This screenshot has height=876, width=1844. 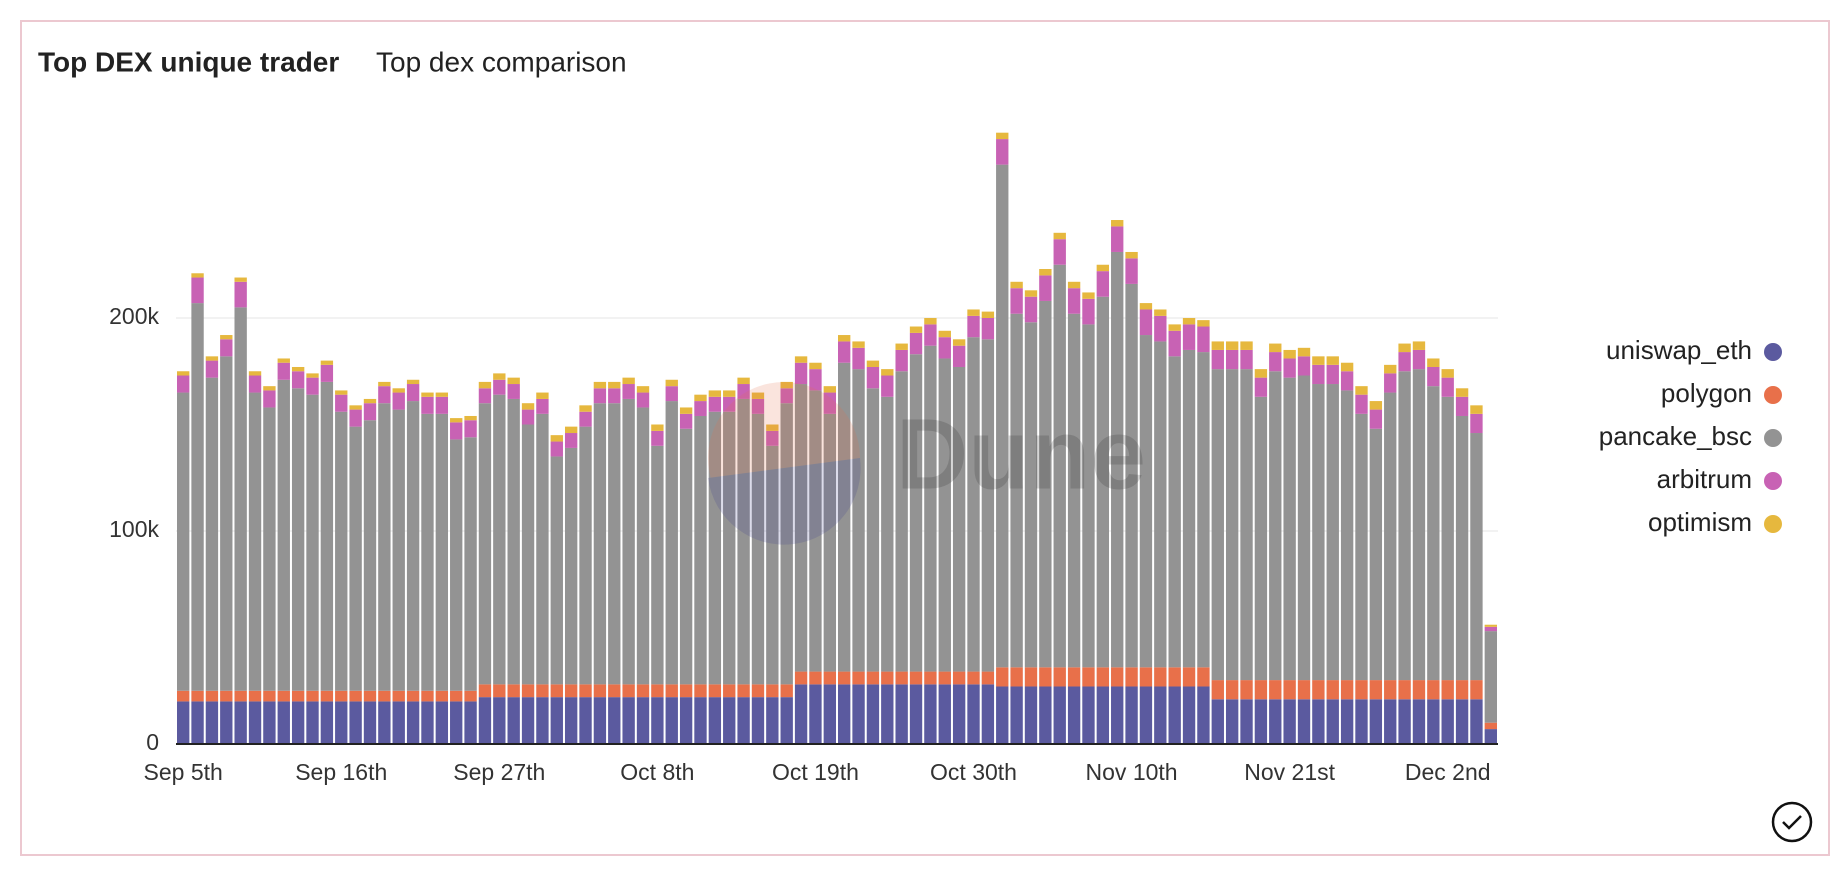 I want to click on check-circle, so click(x=1792, y=822).